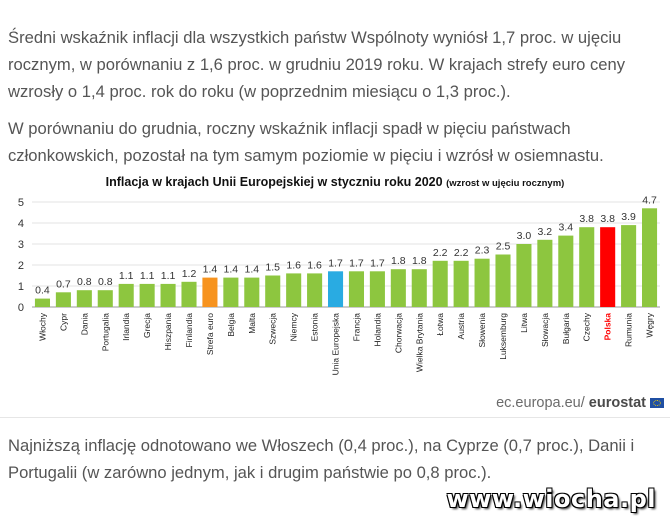  What do you see at coordinates (126, 295) in the screenshot?
I see `bar-irlandia` at bounding box center [126, 295].